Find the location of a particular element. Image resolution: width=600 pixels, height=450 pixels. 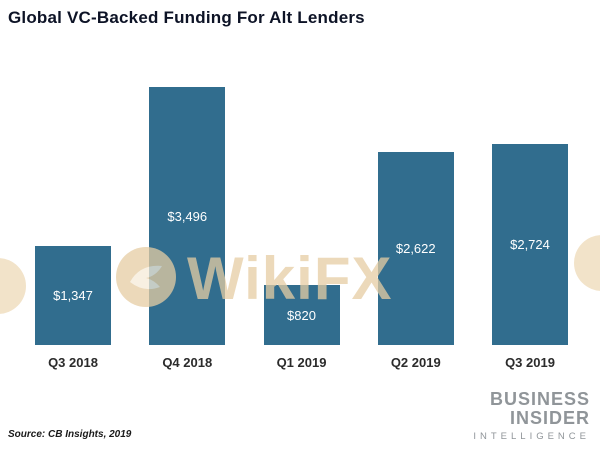

bar-value-label: $820 is located at coordinates (301, 315).